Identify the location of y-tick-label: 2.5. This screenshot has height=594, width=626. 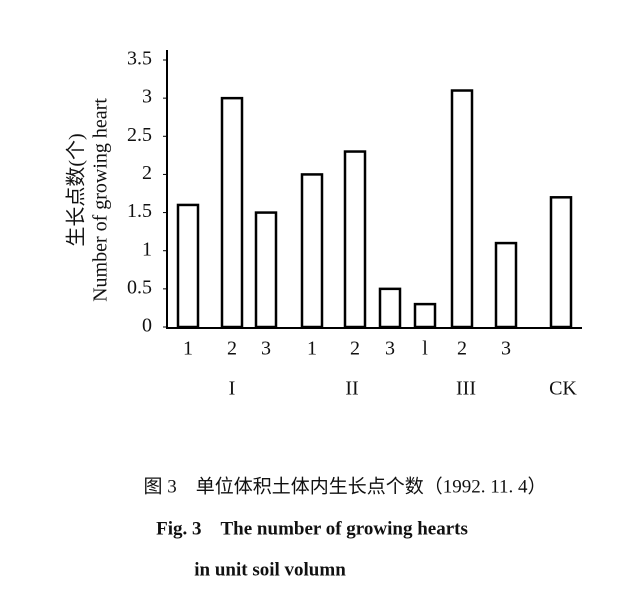
(139, 135).